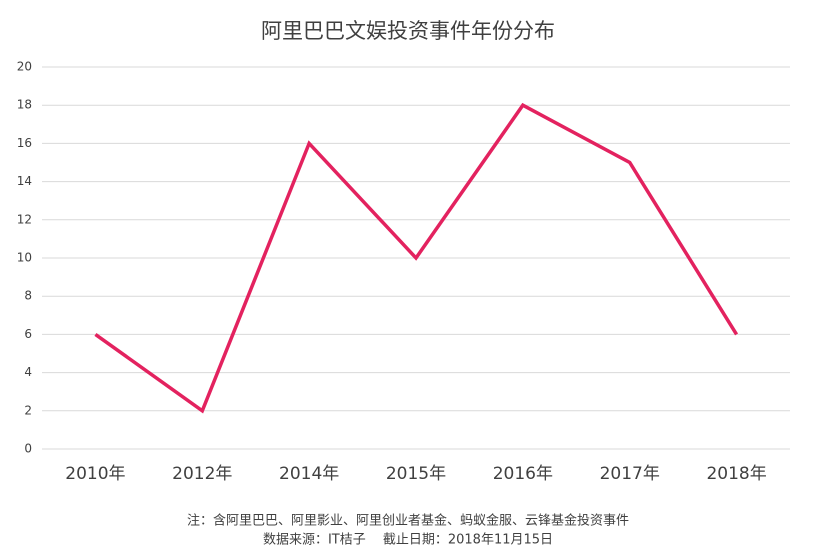  I want to click on x-tick-label: 2017年, so click(630, 474).